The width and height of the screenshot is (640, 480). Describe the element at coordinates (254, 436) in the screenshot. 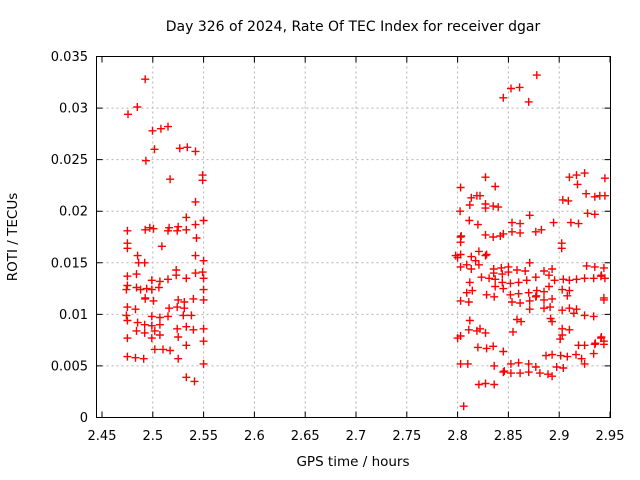

I see `x-tick-label: 2.6` at that location.